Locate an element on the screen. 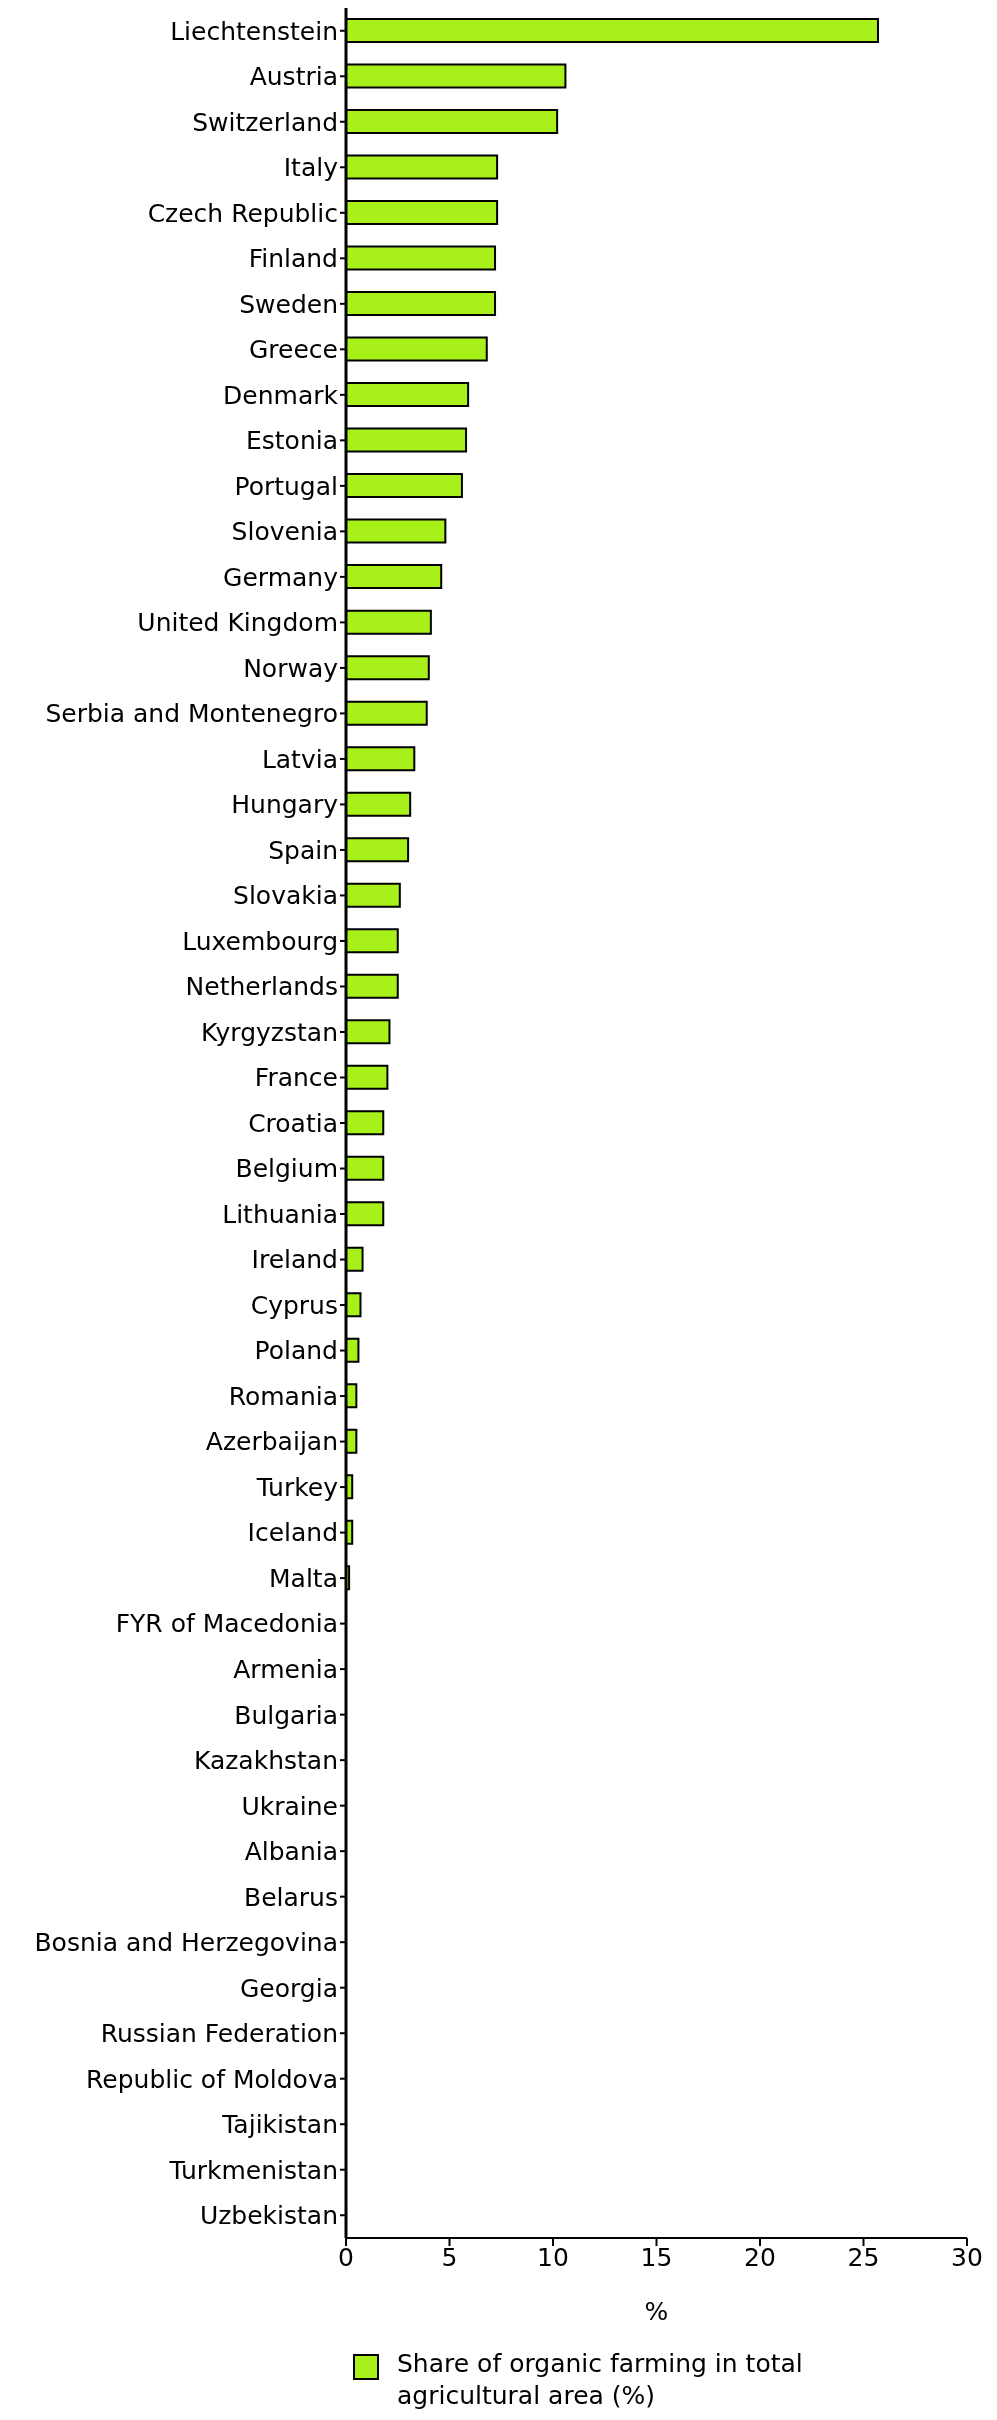  y-tick-label: Lithuania is located at coordinates (280, 1214).